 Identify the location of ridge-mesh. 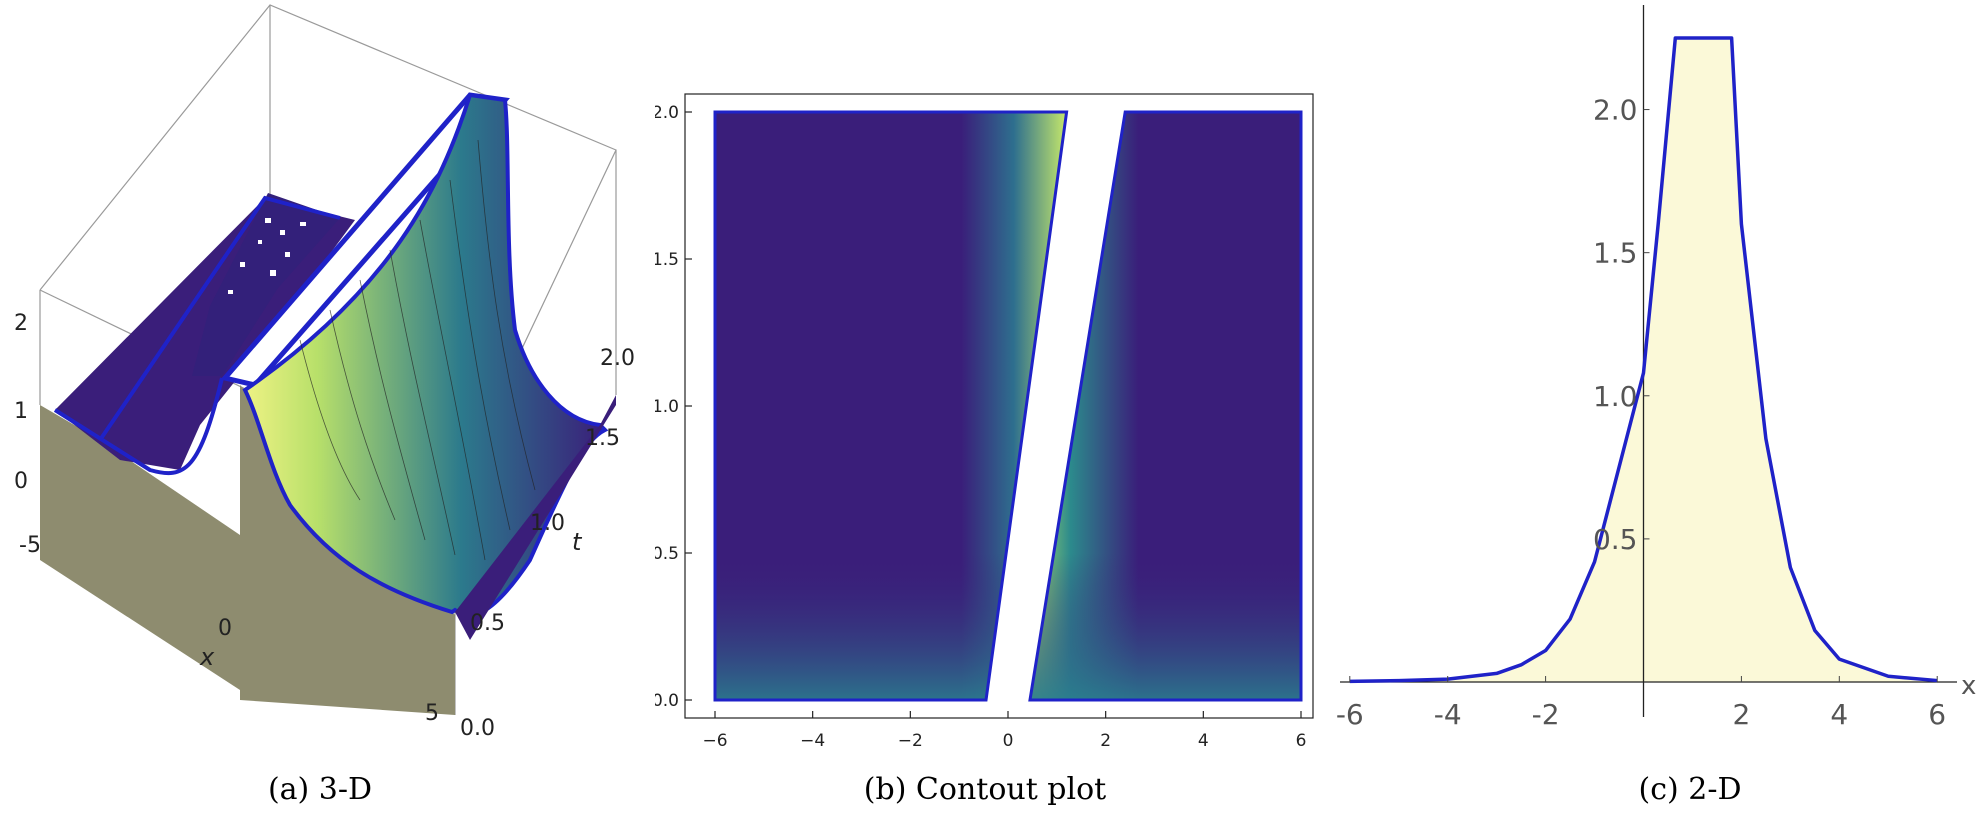
(417, 350).